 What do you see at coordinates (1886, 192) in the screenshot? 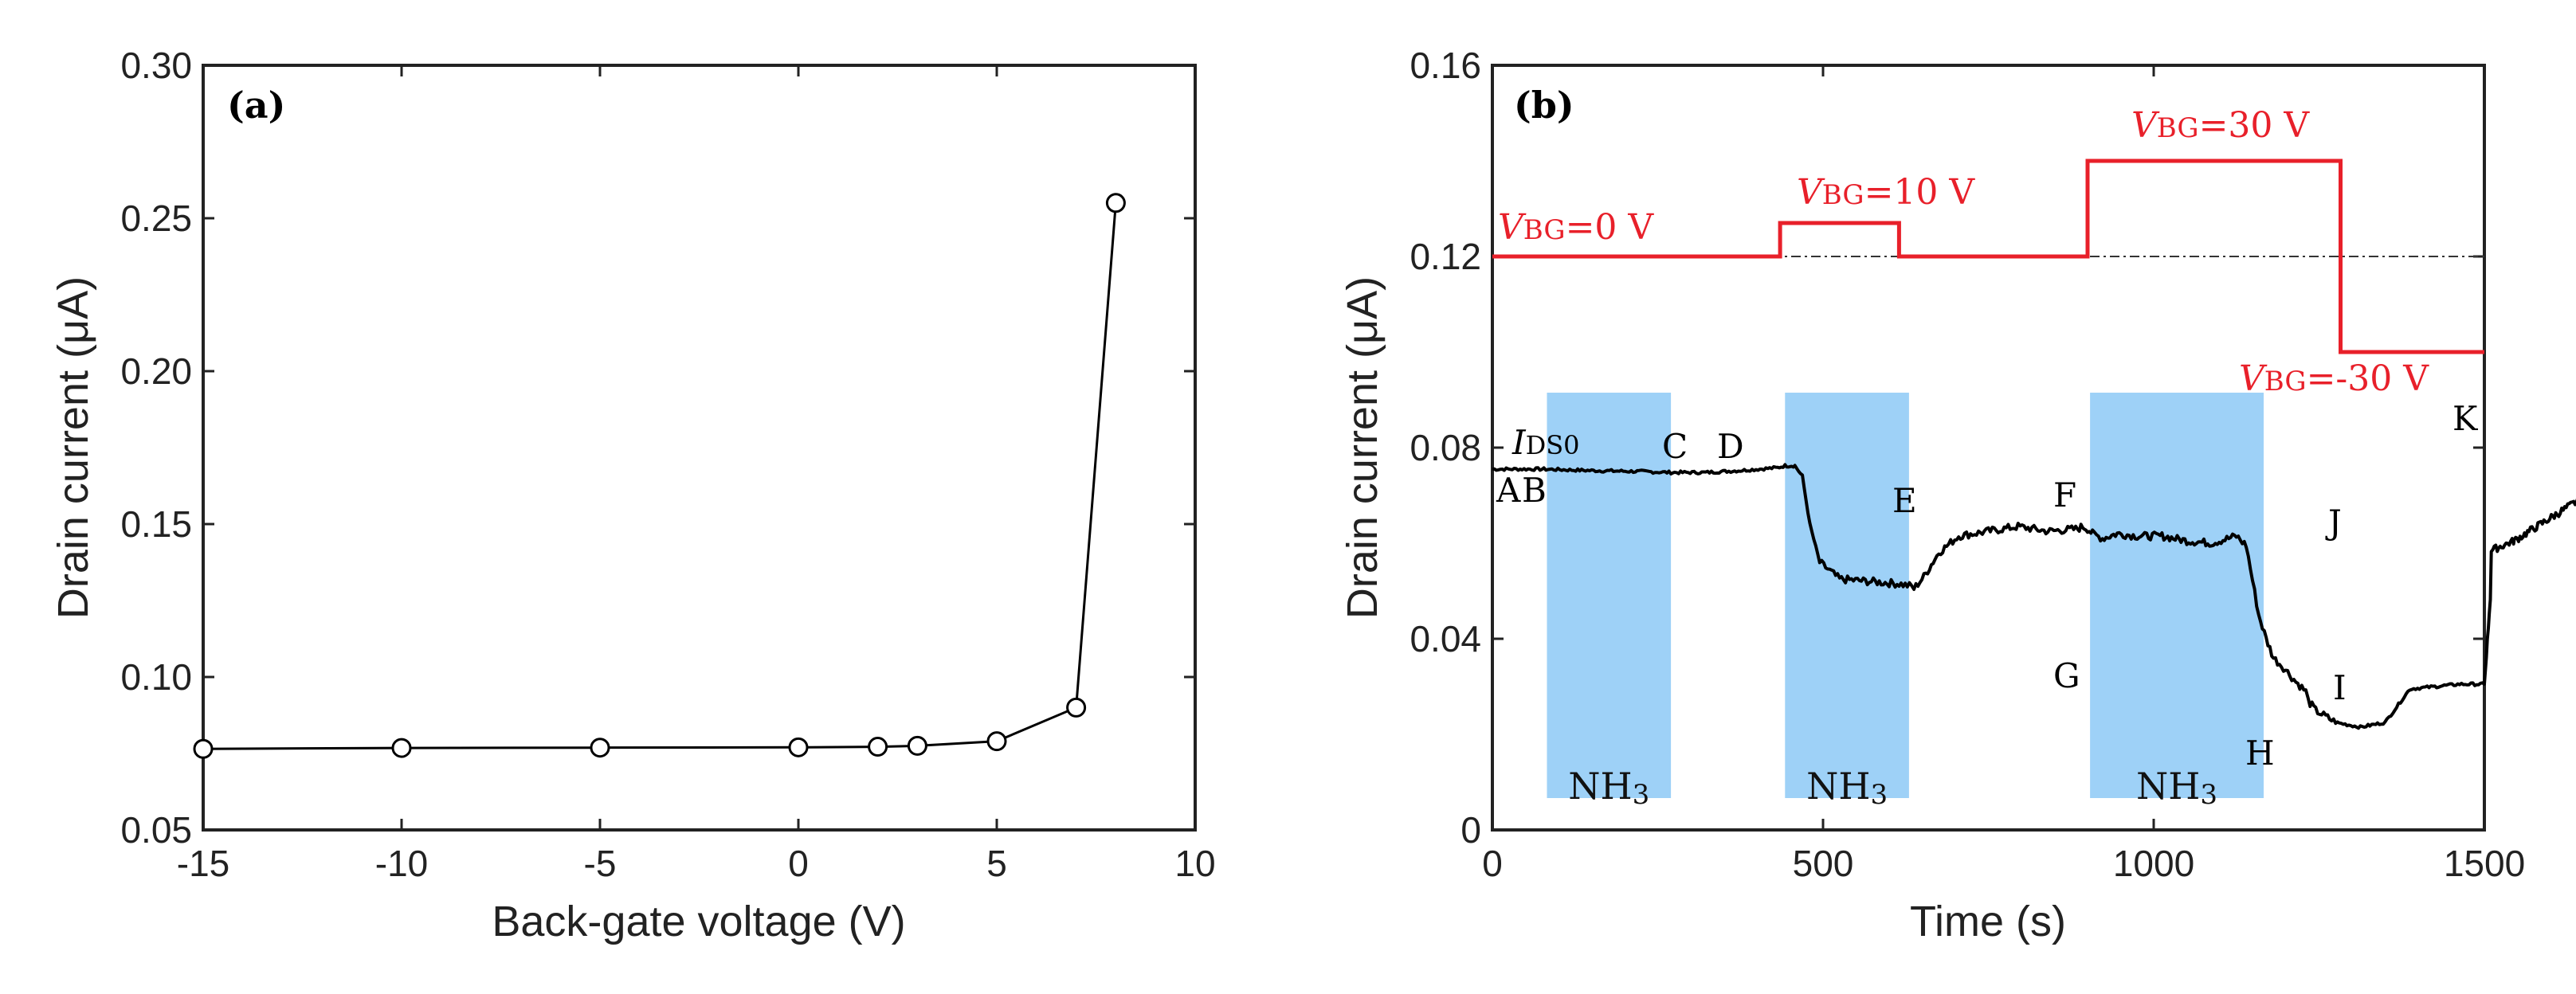
I see `vbg-label-10v: VBG=10 V` at bounding box center [1886, 192].